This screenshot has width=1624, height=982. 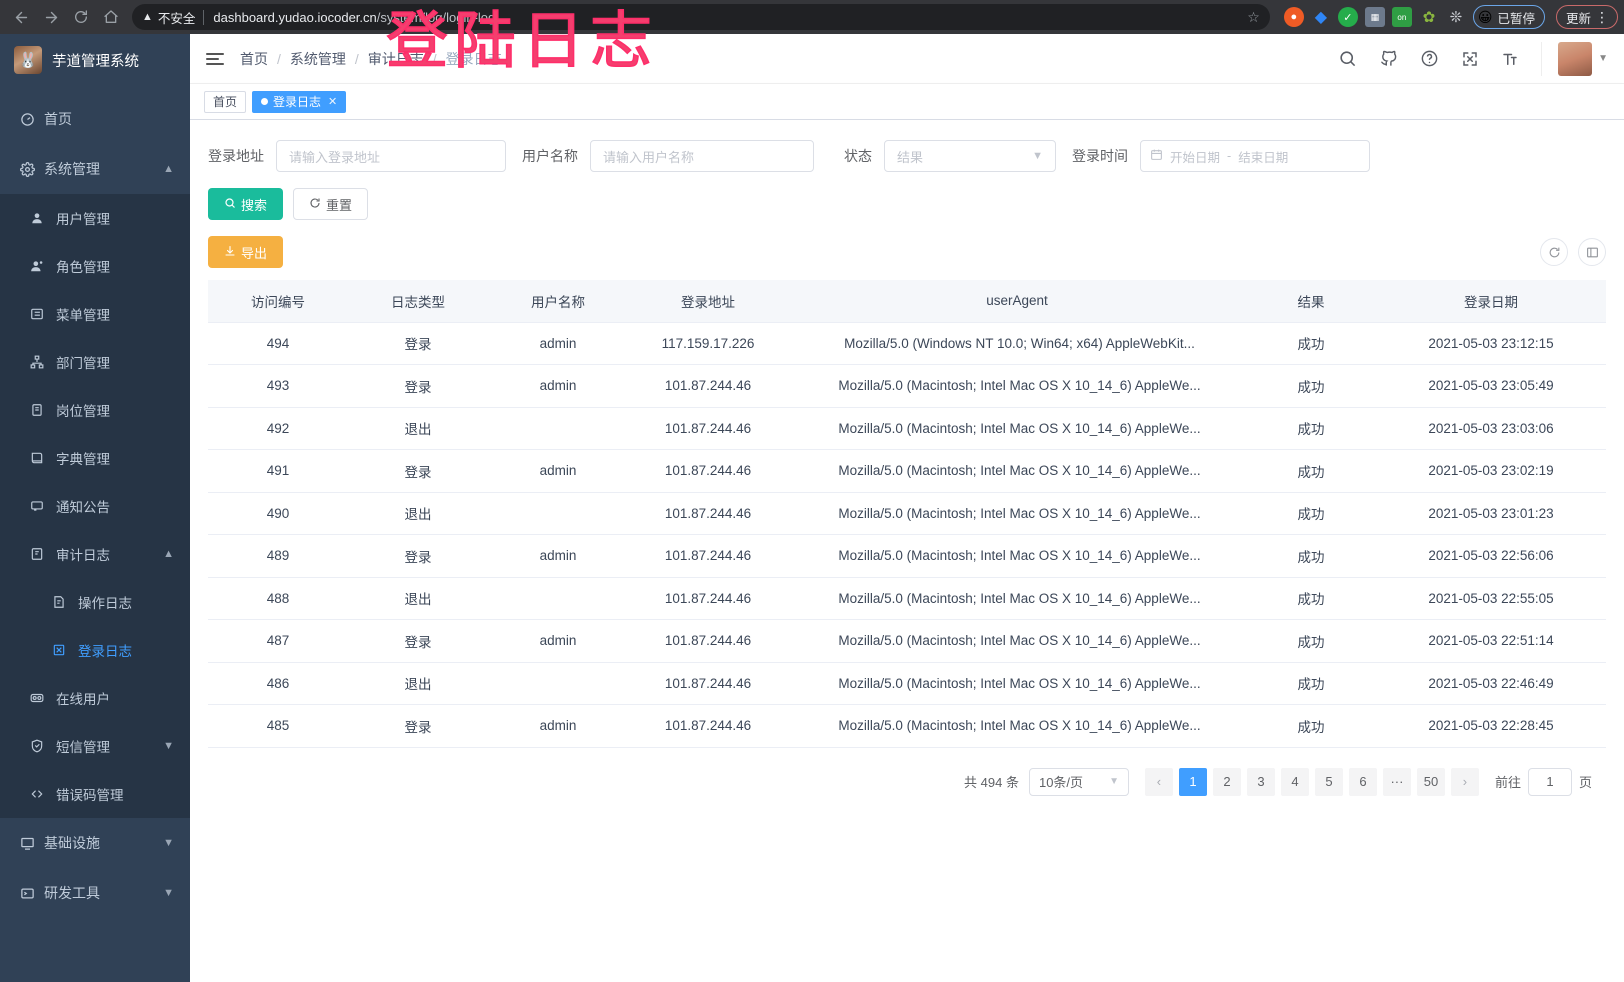 What do you see at coordinates (1100, 156) in the screenshot?
I see `field-label: 登录时间` at bounding box center [1100, 156].